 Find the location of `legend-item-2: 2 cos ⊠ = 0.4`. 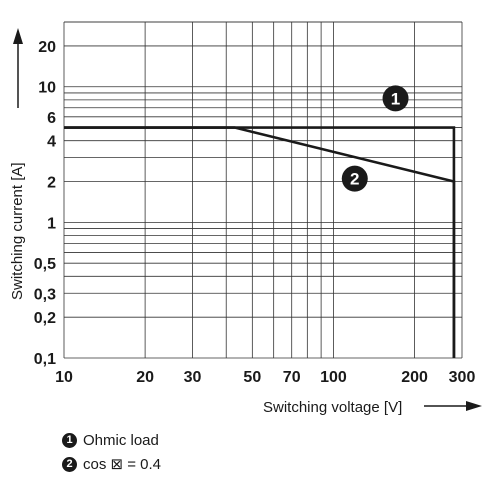

legend-item-2: 2 cos ⊠ = 0.4 is located at coordinates (111, 464).